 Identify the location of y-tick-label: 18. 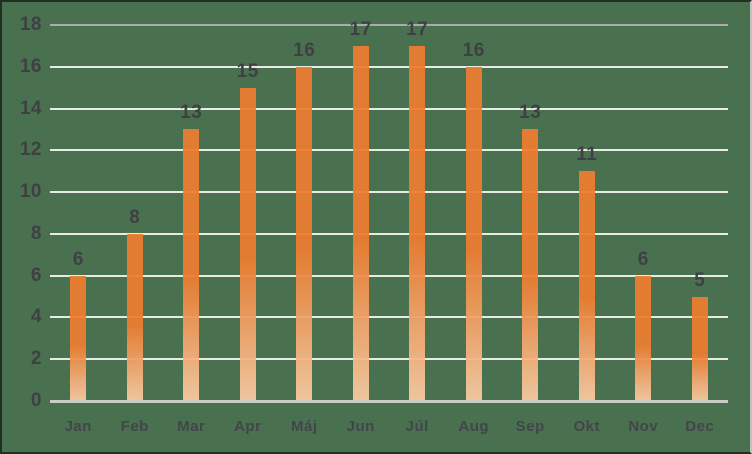
(30, 24).